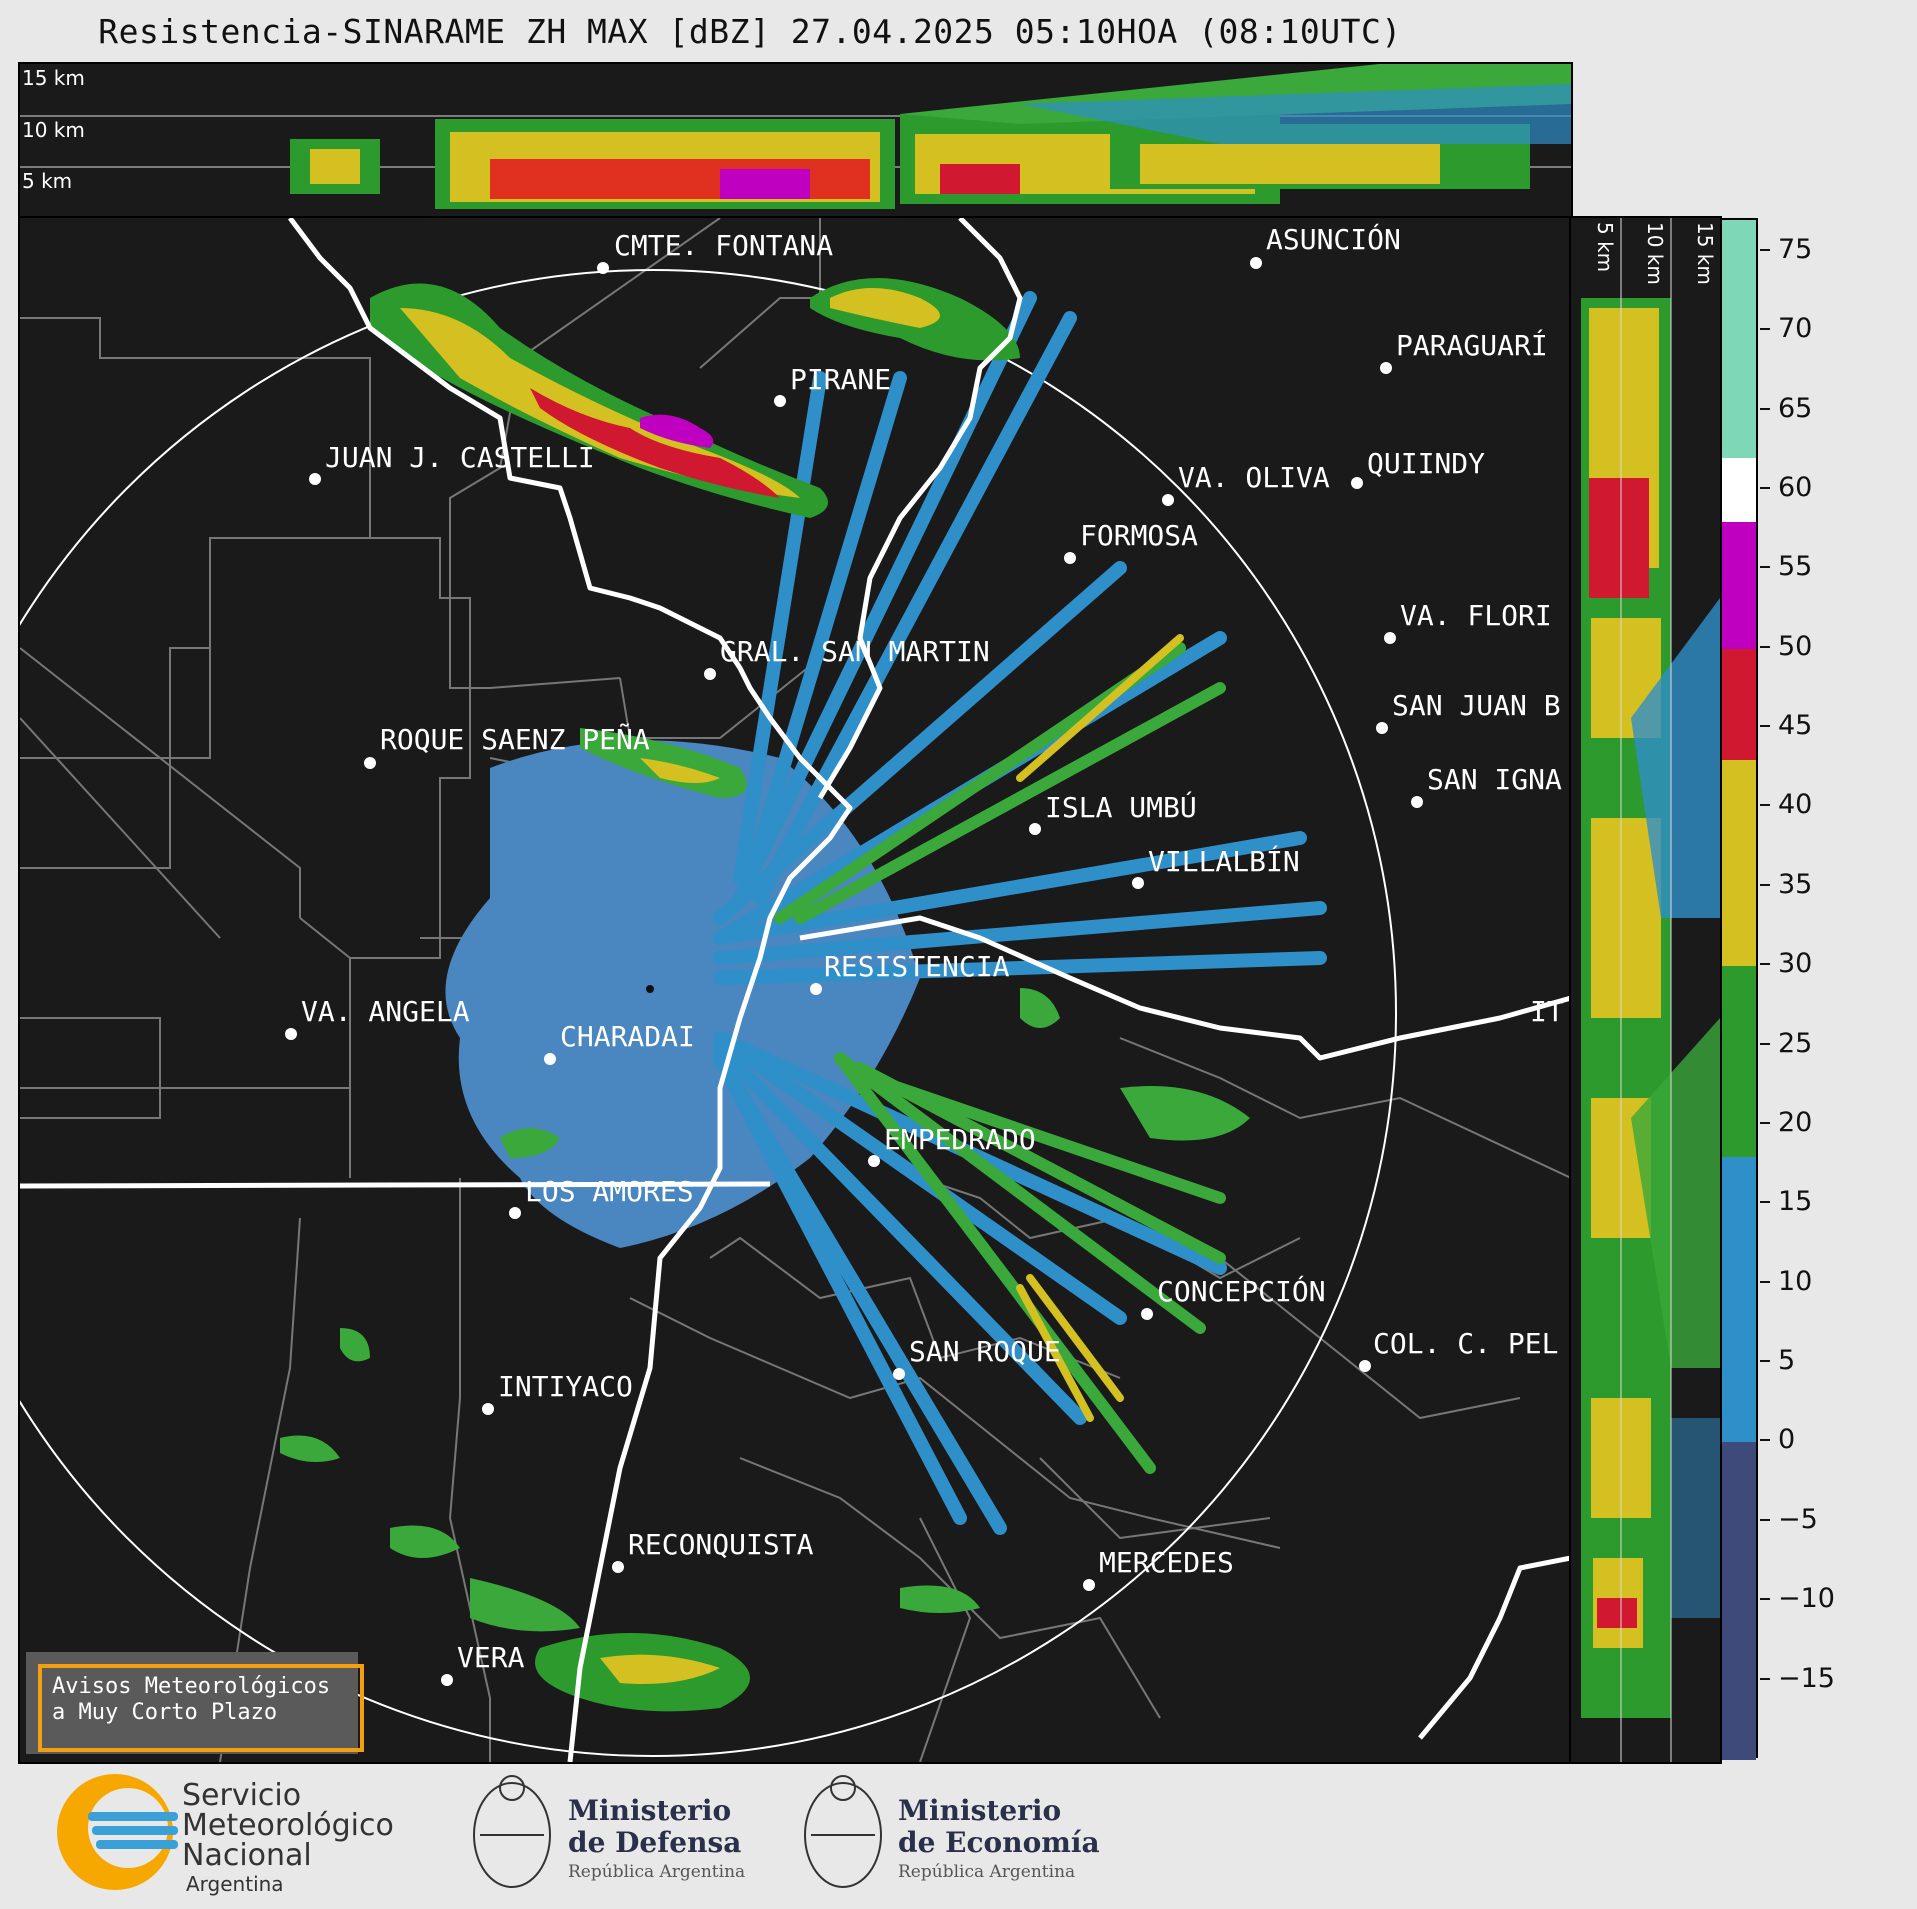  What do you see at coordinates (1547, 1011) in the screenshot?
I see `city-label-it: IT` at bounding box center [1547, 1011].